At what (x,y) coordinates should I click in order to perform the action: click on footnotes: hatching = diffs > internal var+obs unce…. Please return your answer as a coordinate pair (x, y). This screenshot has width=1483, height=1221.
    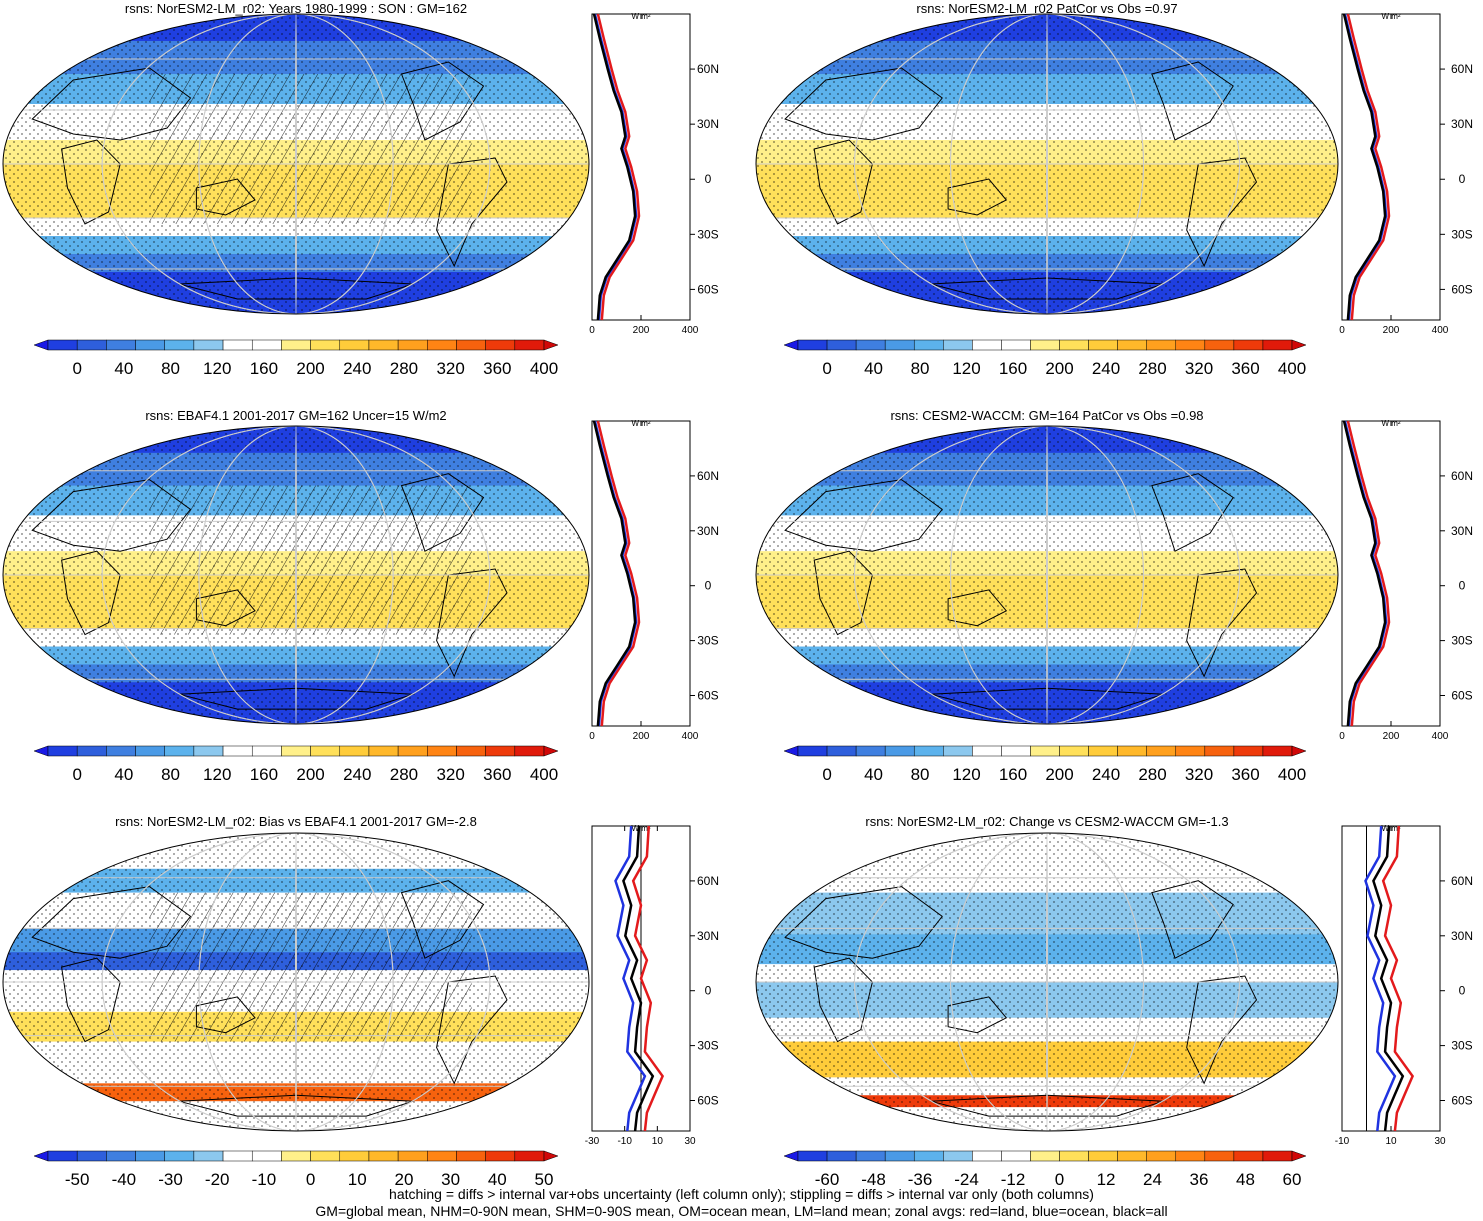
    Looking at the image, I should click on (741, 1203).